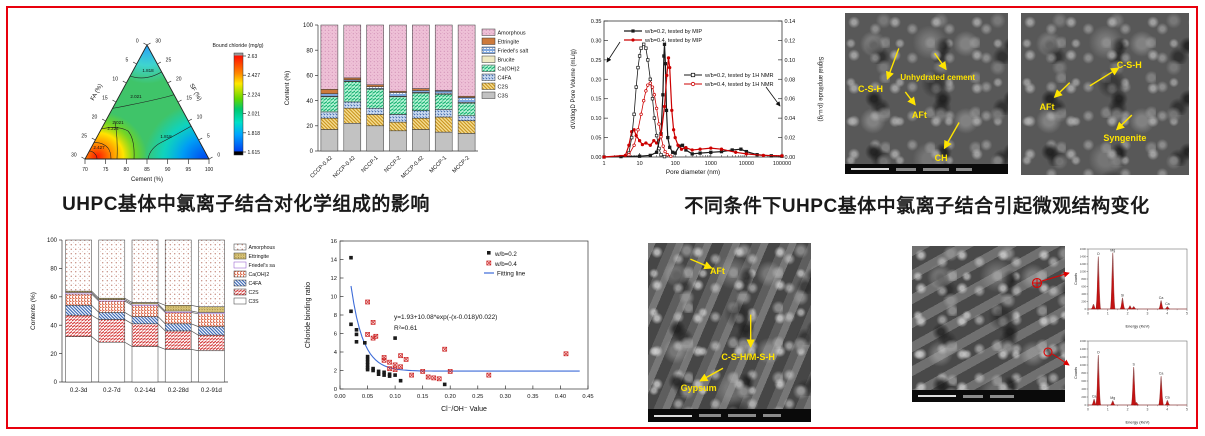 Image resolution: width=1205 pixels, height=436 pixels. I want to click on svg-text: 40, so click(309, 102).